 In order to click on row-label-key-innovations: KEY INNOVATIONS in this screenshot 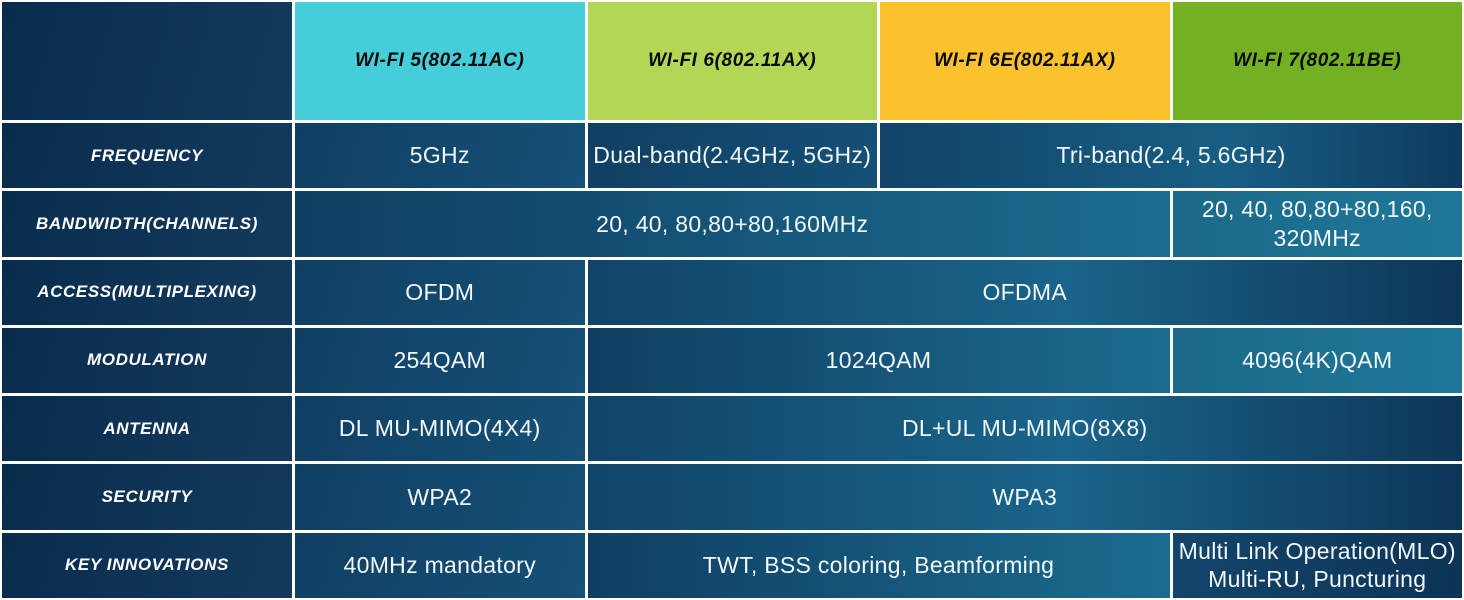, I will do `click(147, 565)`.